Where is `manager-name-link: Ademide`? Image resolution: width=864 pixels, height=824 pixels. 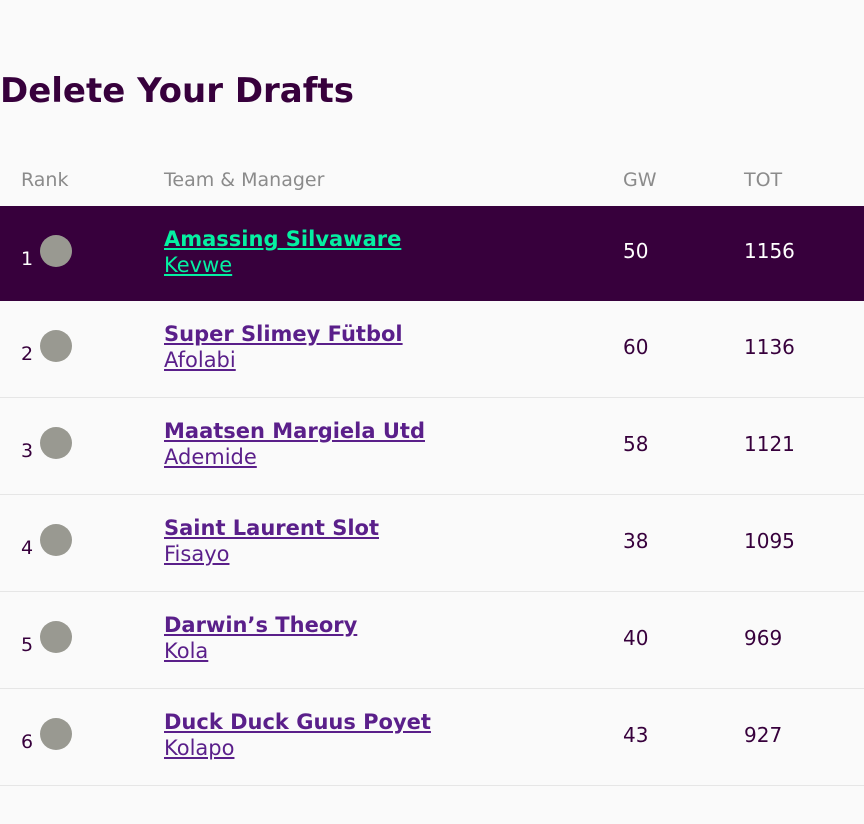
manager-name-link: Ademide is located at coordinates (210, 457).